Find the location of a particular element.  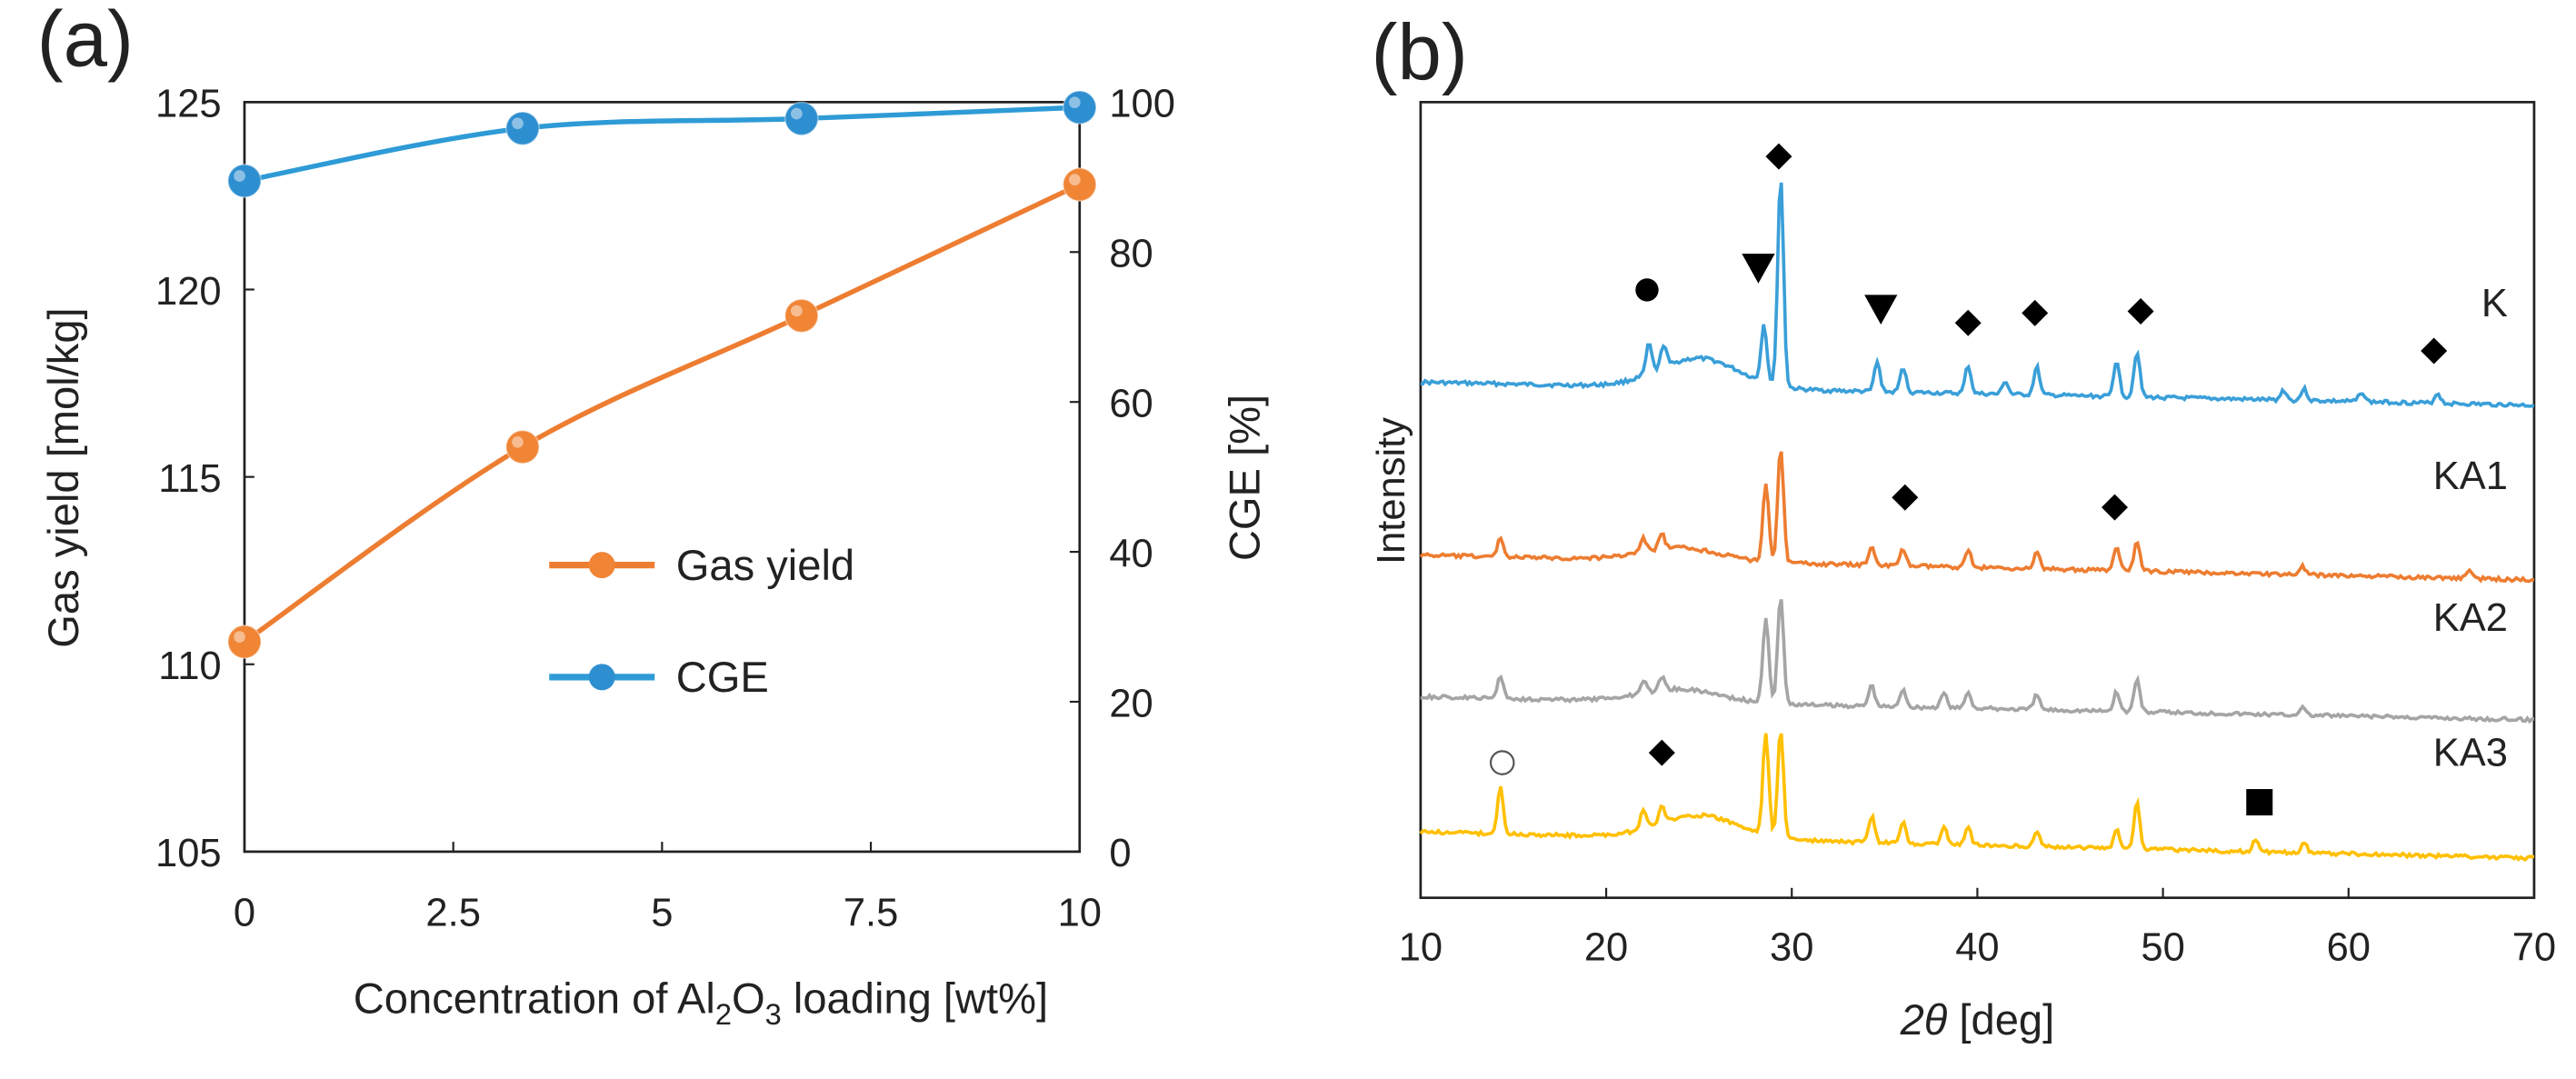

trace-label-k: K is located at coordinates (2494, 303).